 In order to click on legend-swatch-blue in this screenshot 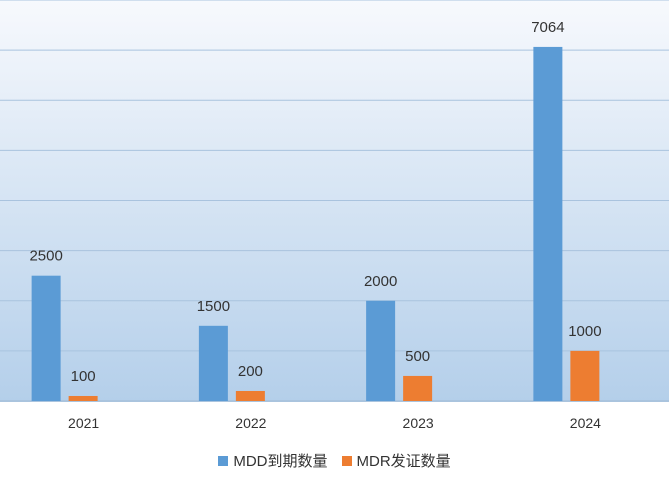, I will do `click(223, 460)`.